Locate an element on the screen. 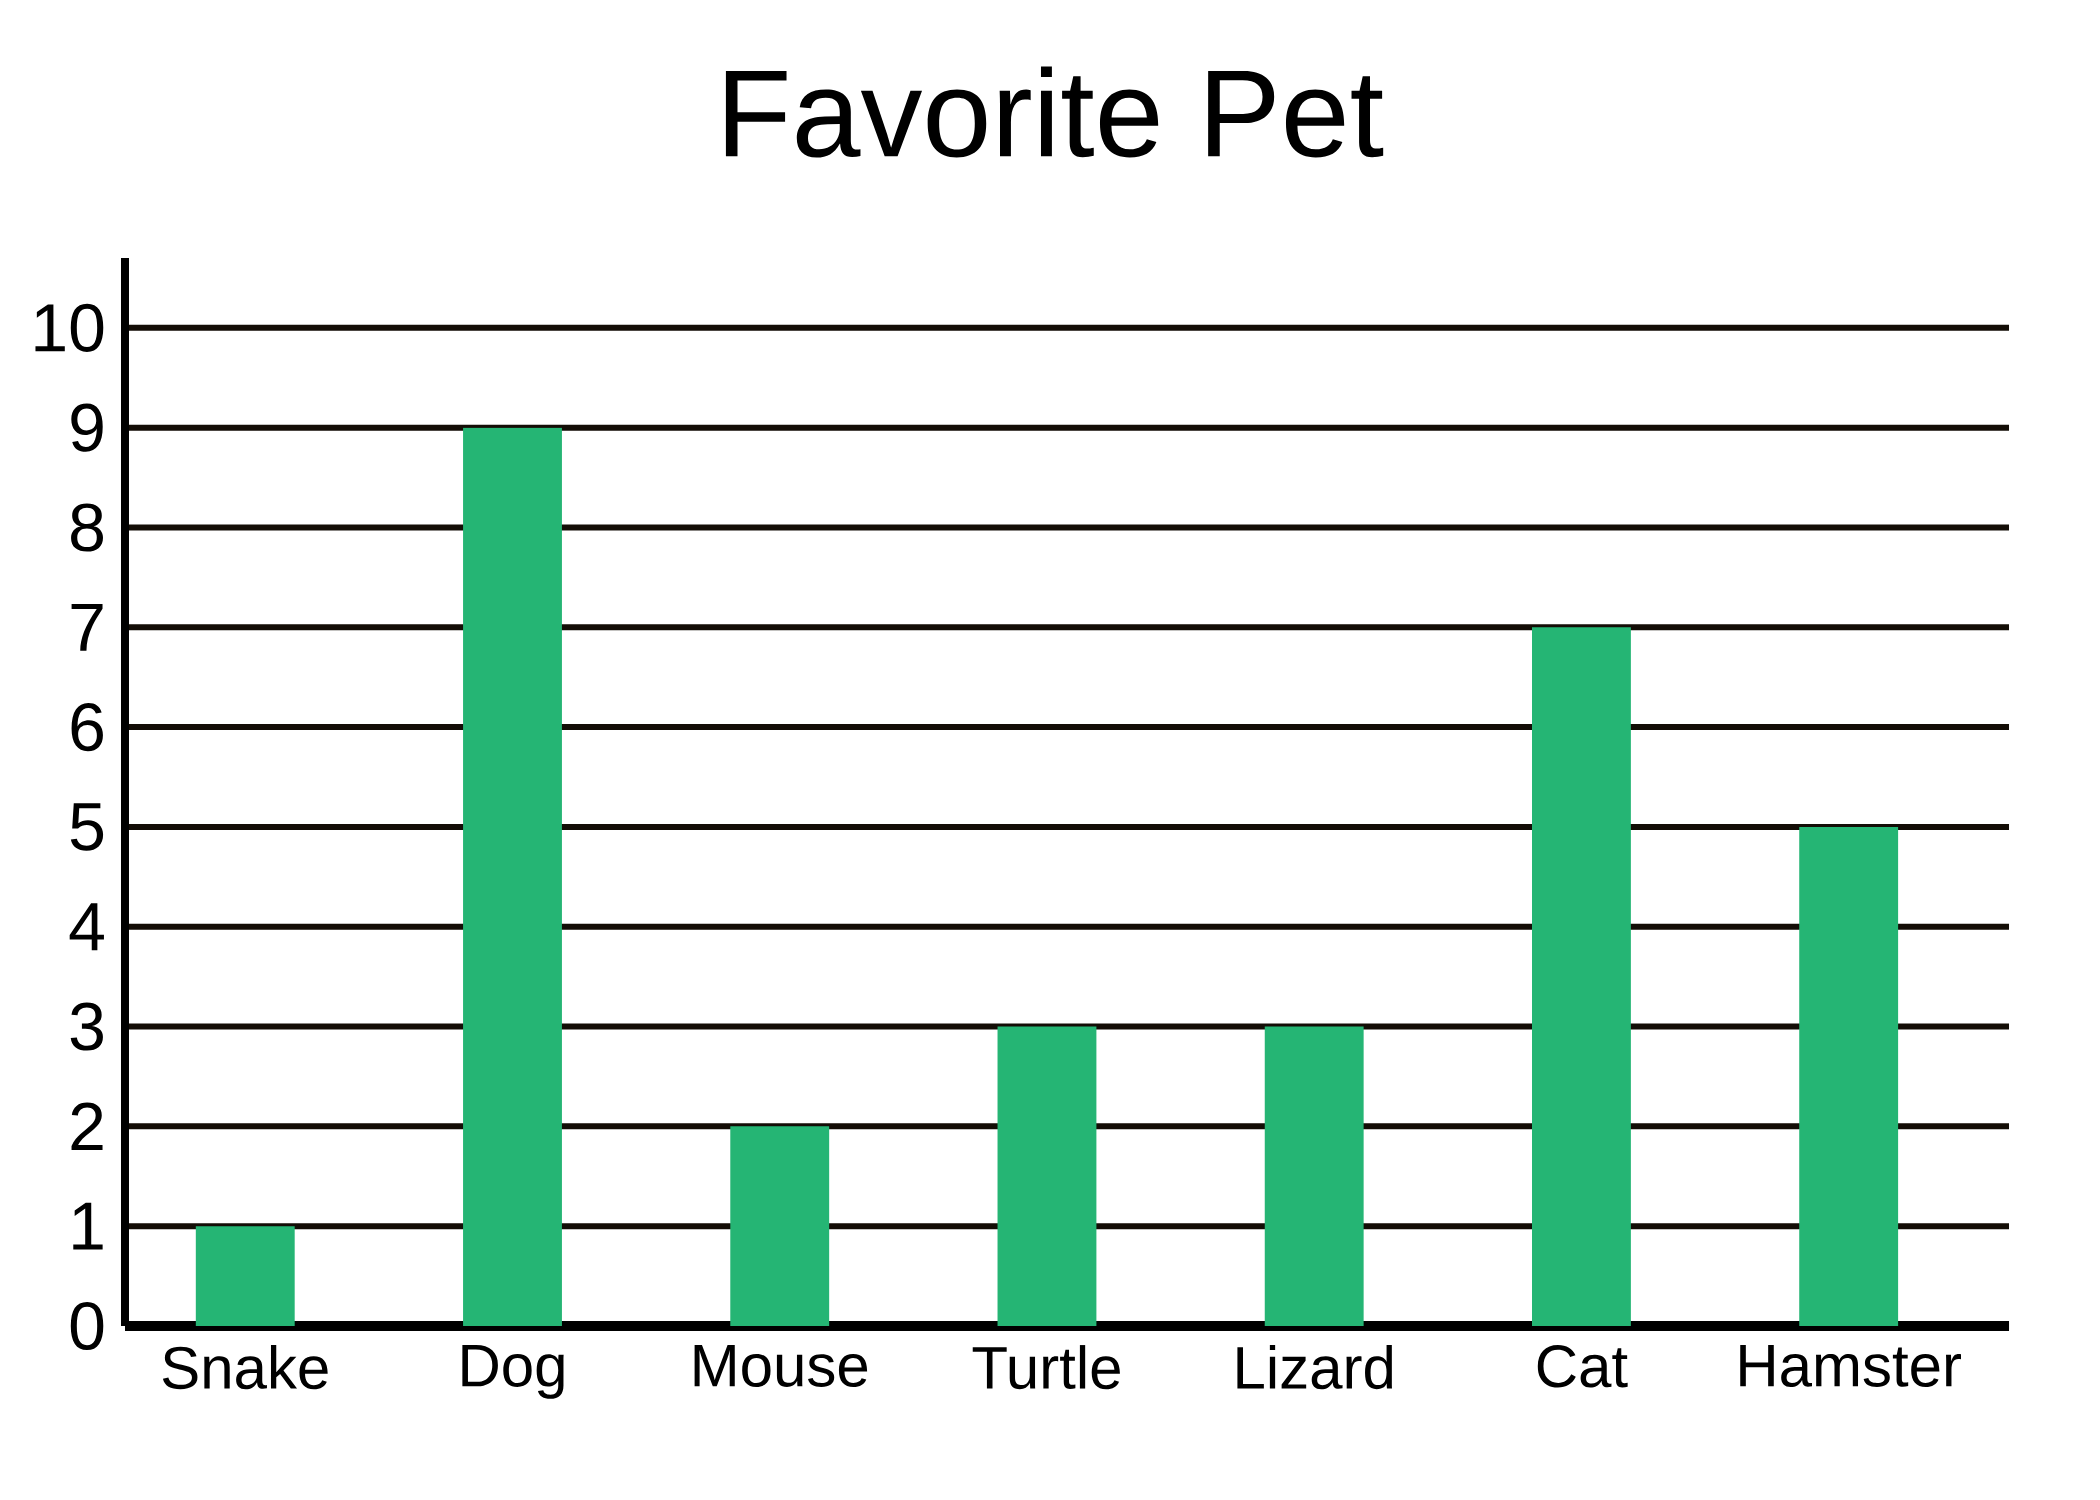  y-tick-label: 6 is located at coordinates (87, 727).